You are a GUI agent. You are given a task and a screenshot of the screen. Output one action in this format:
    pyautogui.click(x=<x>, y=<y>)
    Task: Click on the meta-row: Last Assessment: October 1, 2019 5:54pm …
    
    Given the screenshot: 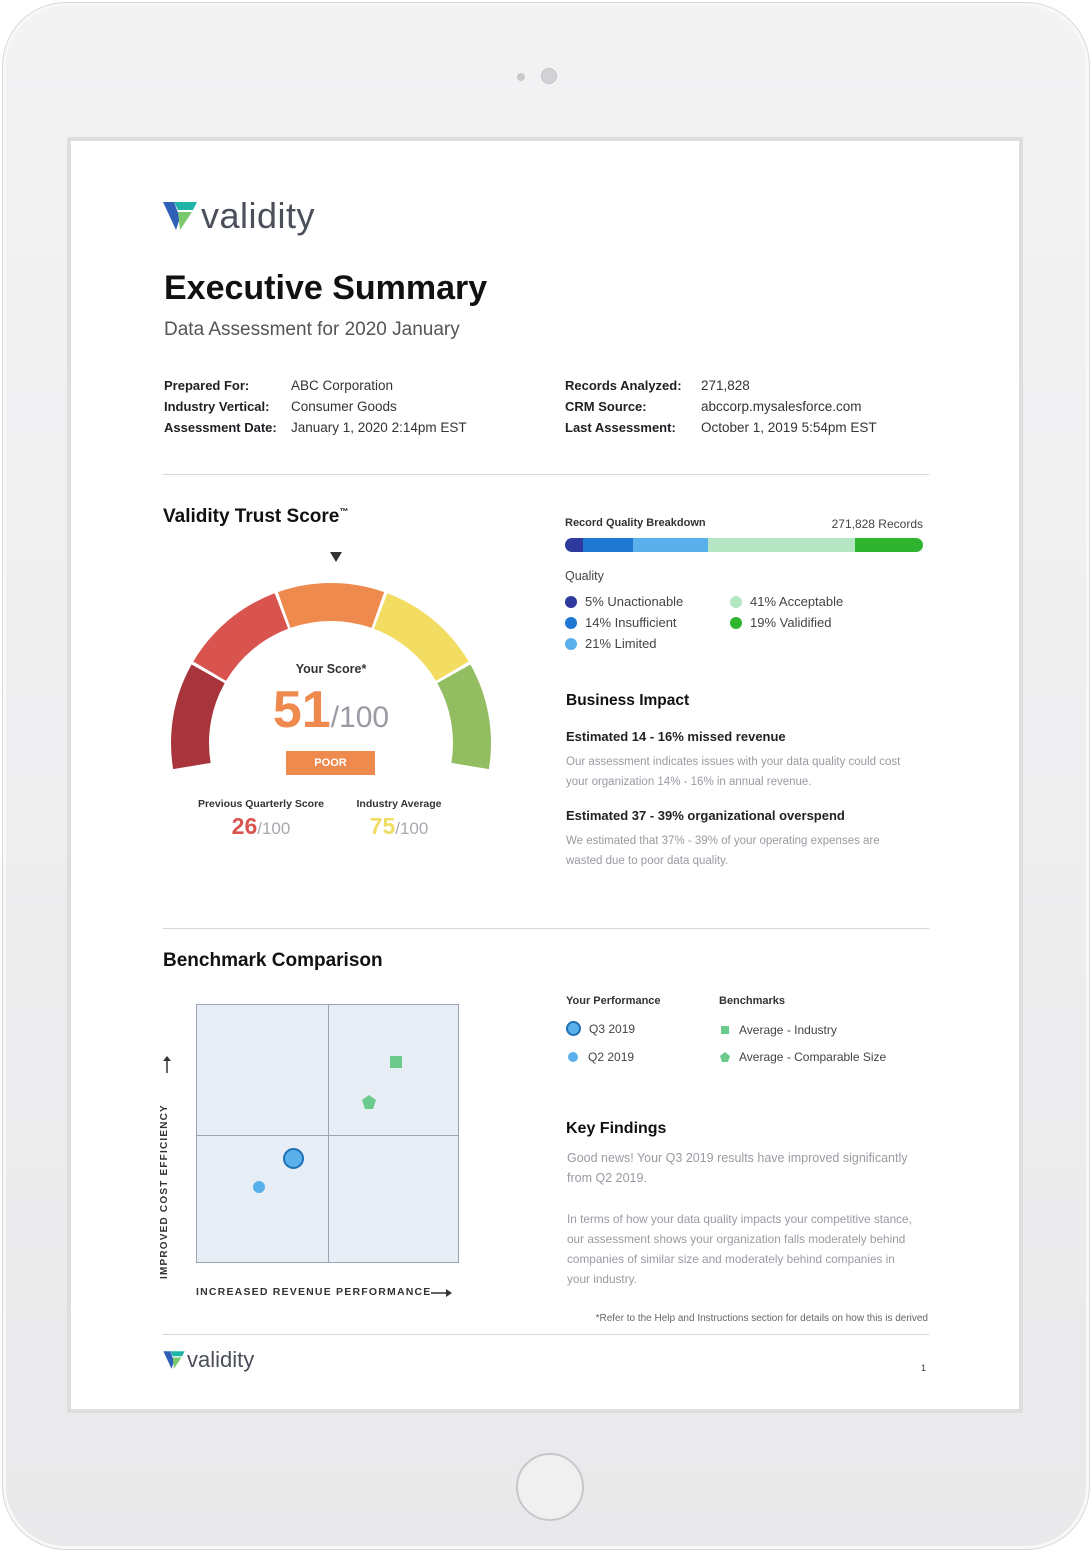 What is the action you would take?
    pyautogui.click(x=721, y=430)
    